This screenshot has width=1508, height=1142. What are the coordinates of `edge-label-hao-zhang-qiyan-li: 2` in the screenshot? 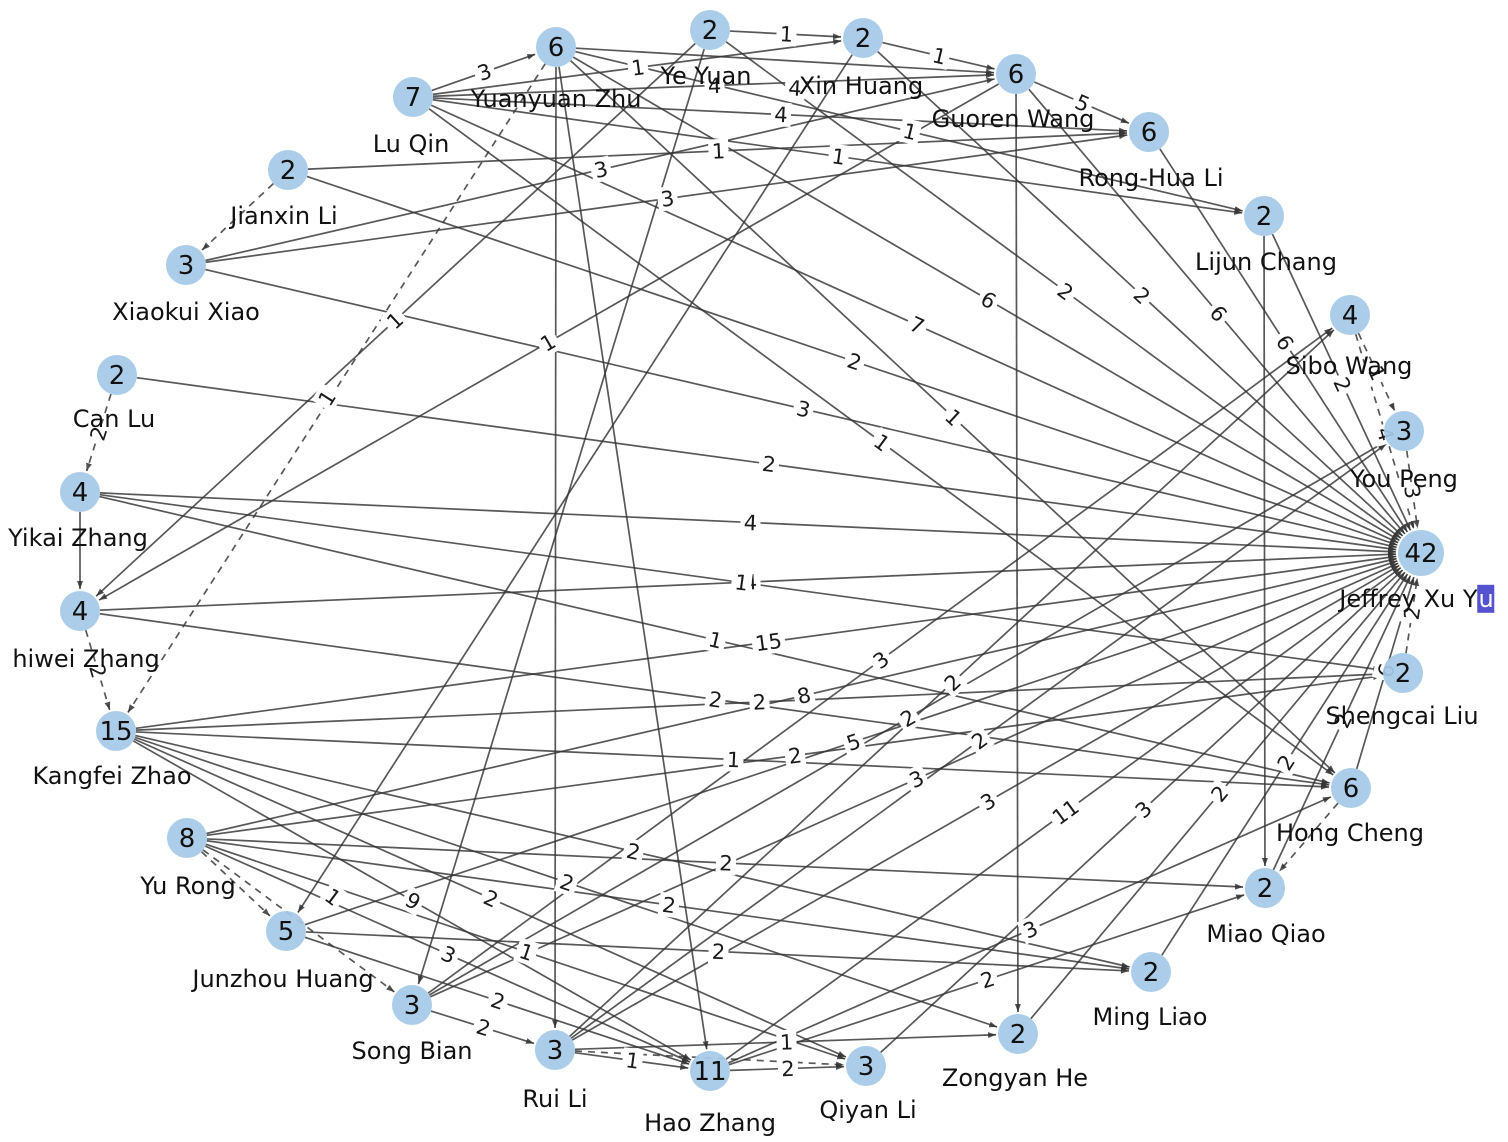 It's located at (788, 1068).